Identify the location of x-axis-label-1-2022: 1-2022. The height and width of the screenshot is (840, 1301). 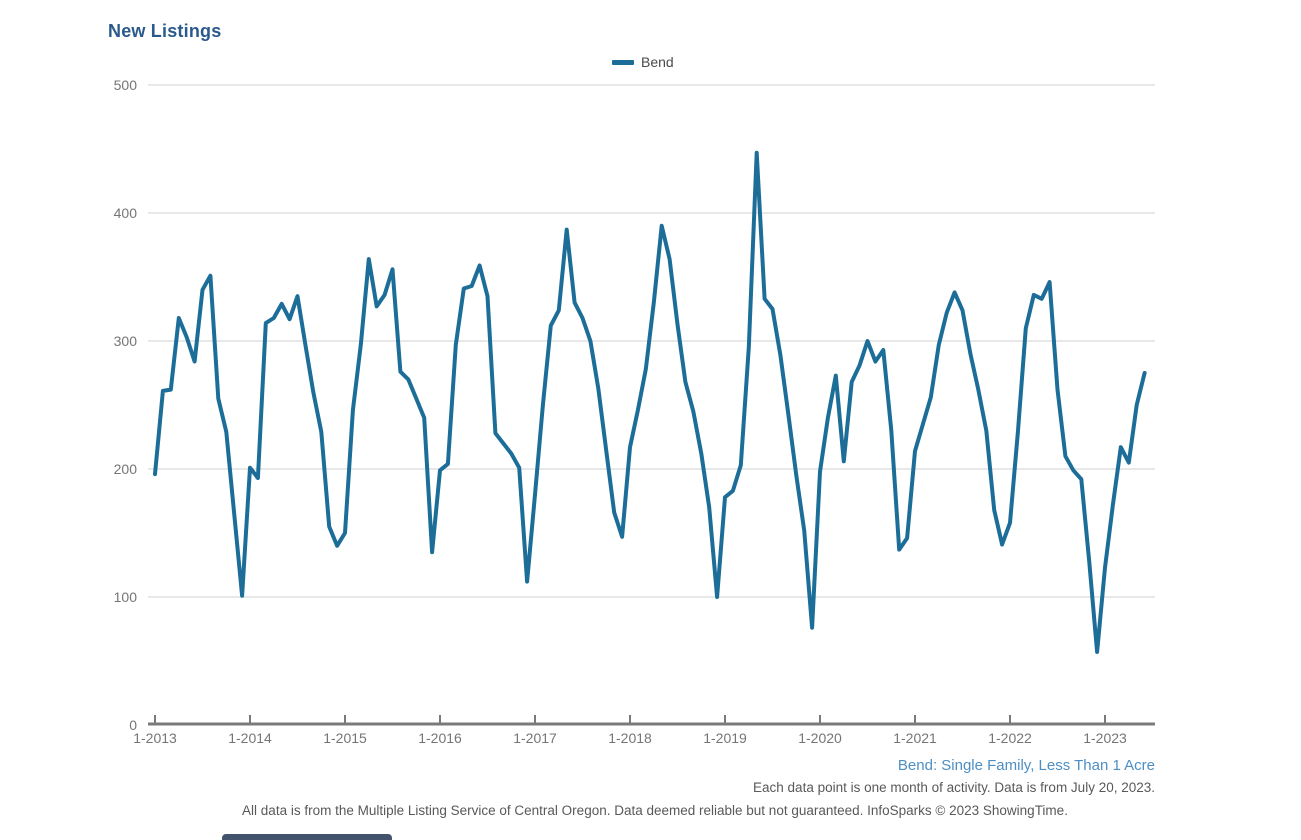
(1010, 738).